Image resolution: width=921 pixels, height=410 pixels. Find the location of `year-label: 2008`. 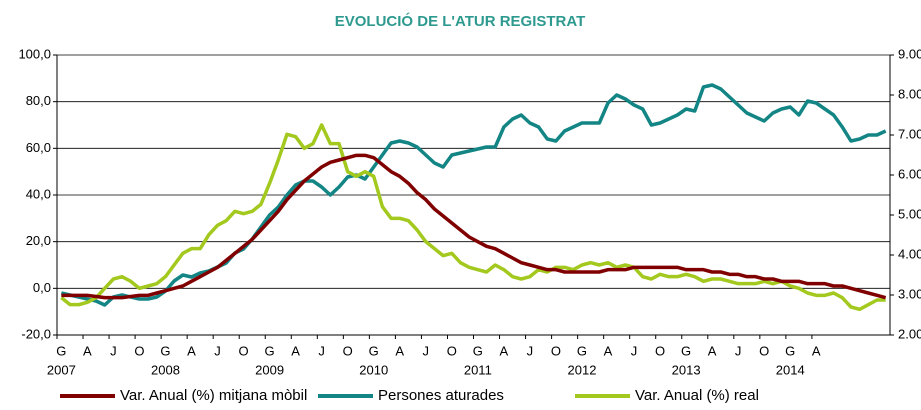

year-label: 2008 is located at coordinates (165, 369).